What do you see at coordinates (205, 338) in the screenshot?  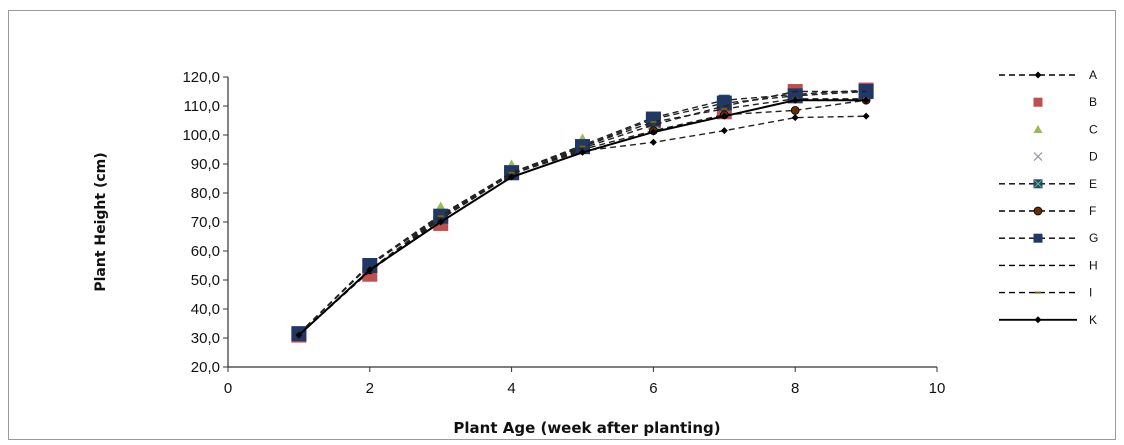 I see `y-tick-label: 30,0` at bounding box center [205, 338].